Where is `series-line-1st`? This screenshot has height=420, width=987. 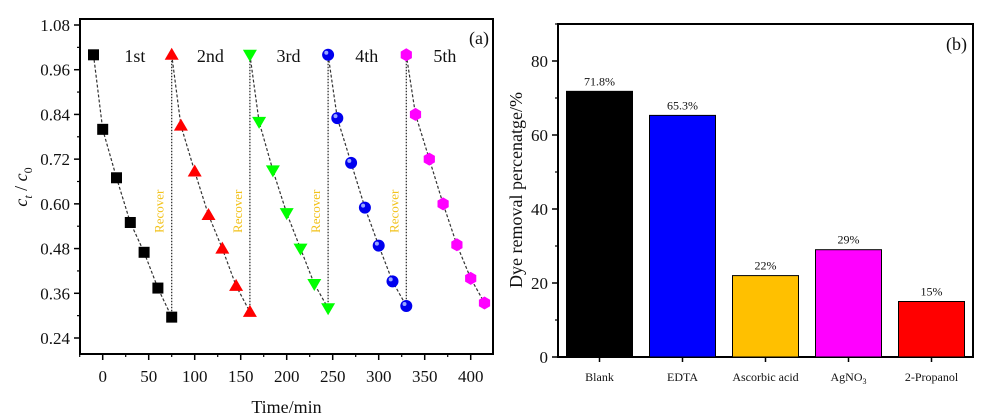
series-line-1st is located at coordinates (132, 186).